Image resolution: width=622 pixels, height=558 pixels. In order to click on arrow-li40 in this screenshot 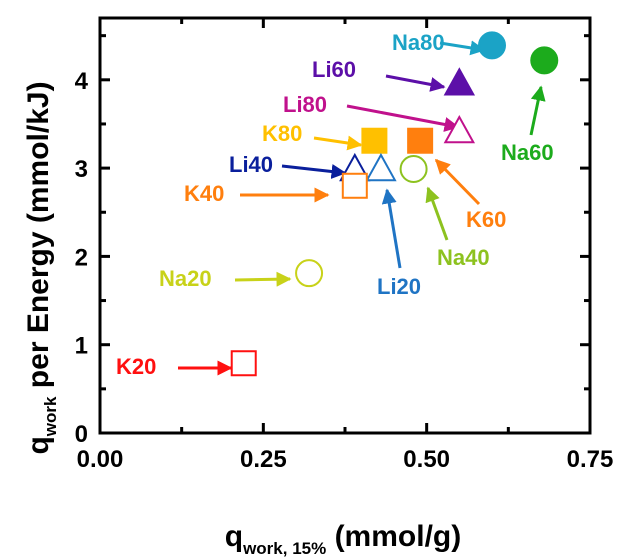, I will do `click(314, 171)`.